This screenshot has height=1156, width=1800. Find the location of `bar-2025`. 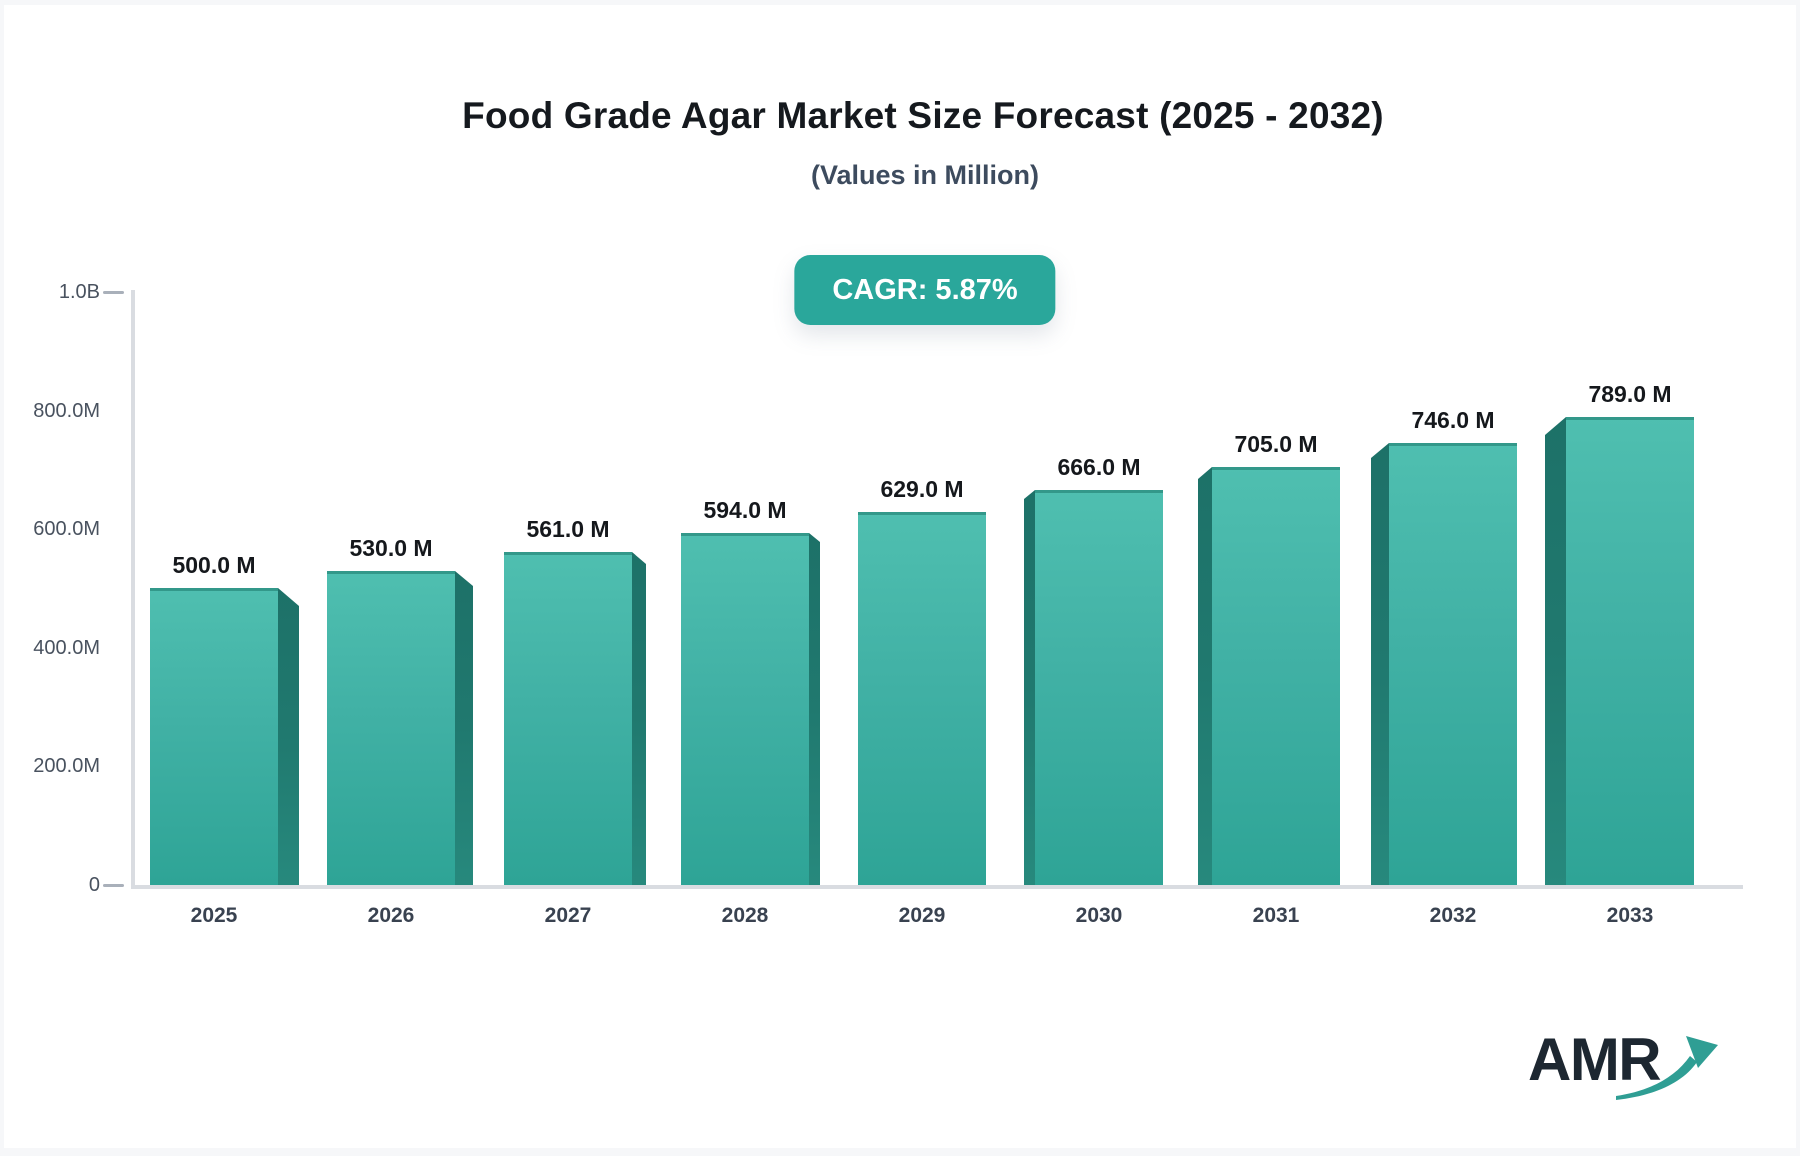

bar-2025 is located at coordinates (224, 736).